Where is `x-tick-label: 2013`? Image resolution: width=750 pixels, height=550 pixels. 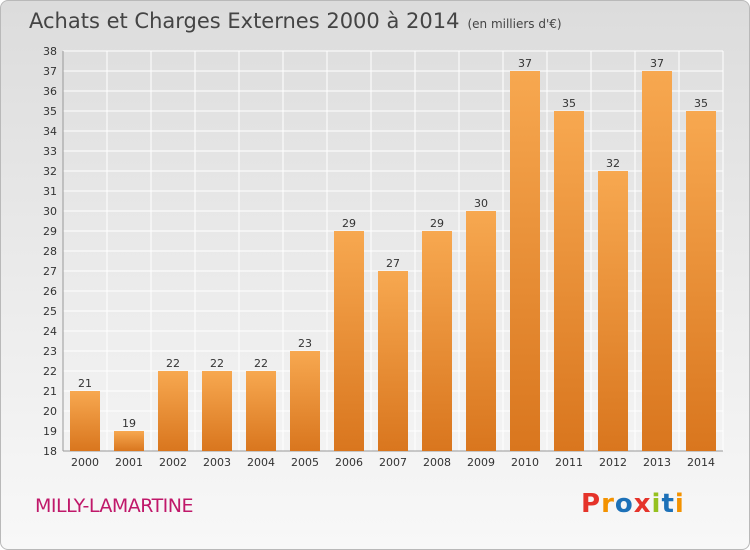
x-tick-label: 2013 is located at coordinates (657, 462).